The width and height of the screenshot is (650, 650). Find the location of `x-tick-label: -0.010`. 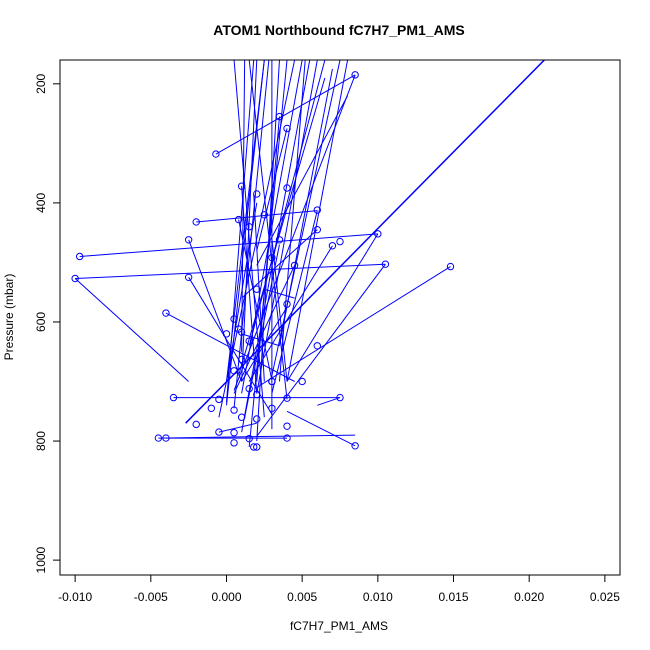

x-tick-label: -0.010 is located at coordinates (75, 597).